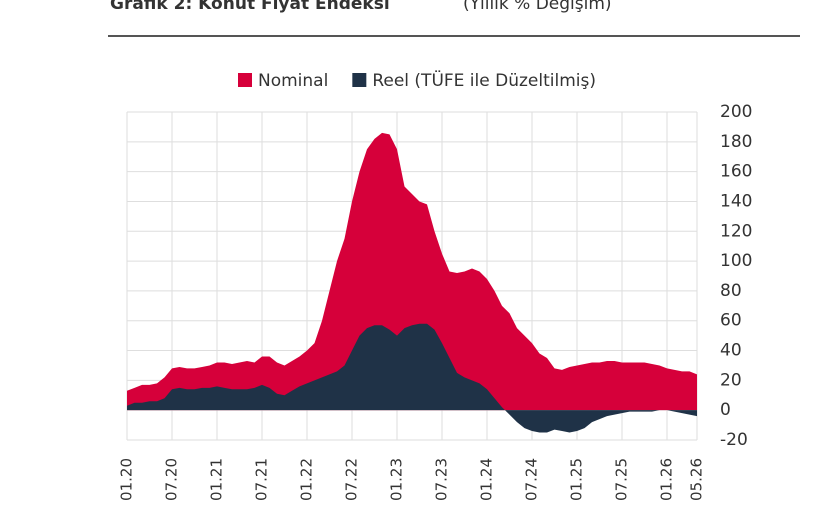  I want to click on x-tick-label: 07.24, so click(532, 479).